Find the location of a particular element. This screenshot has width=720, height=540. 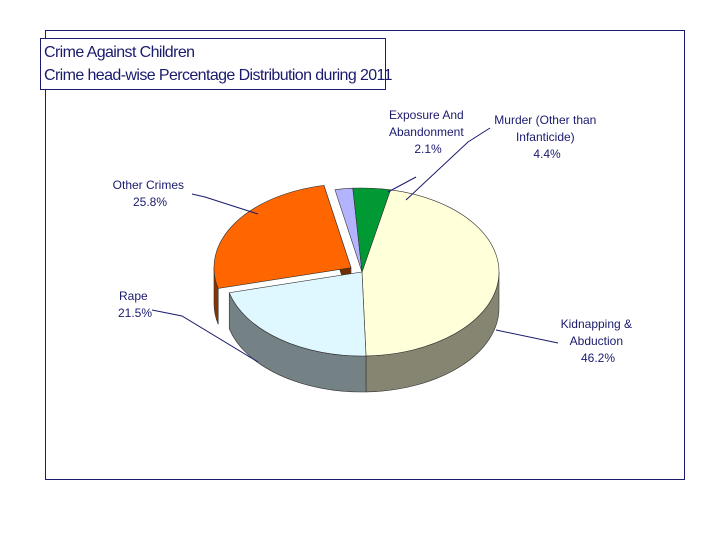

pie-tops is located at coordinates (356, 271).